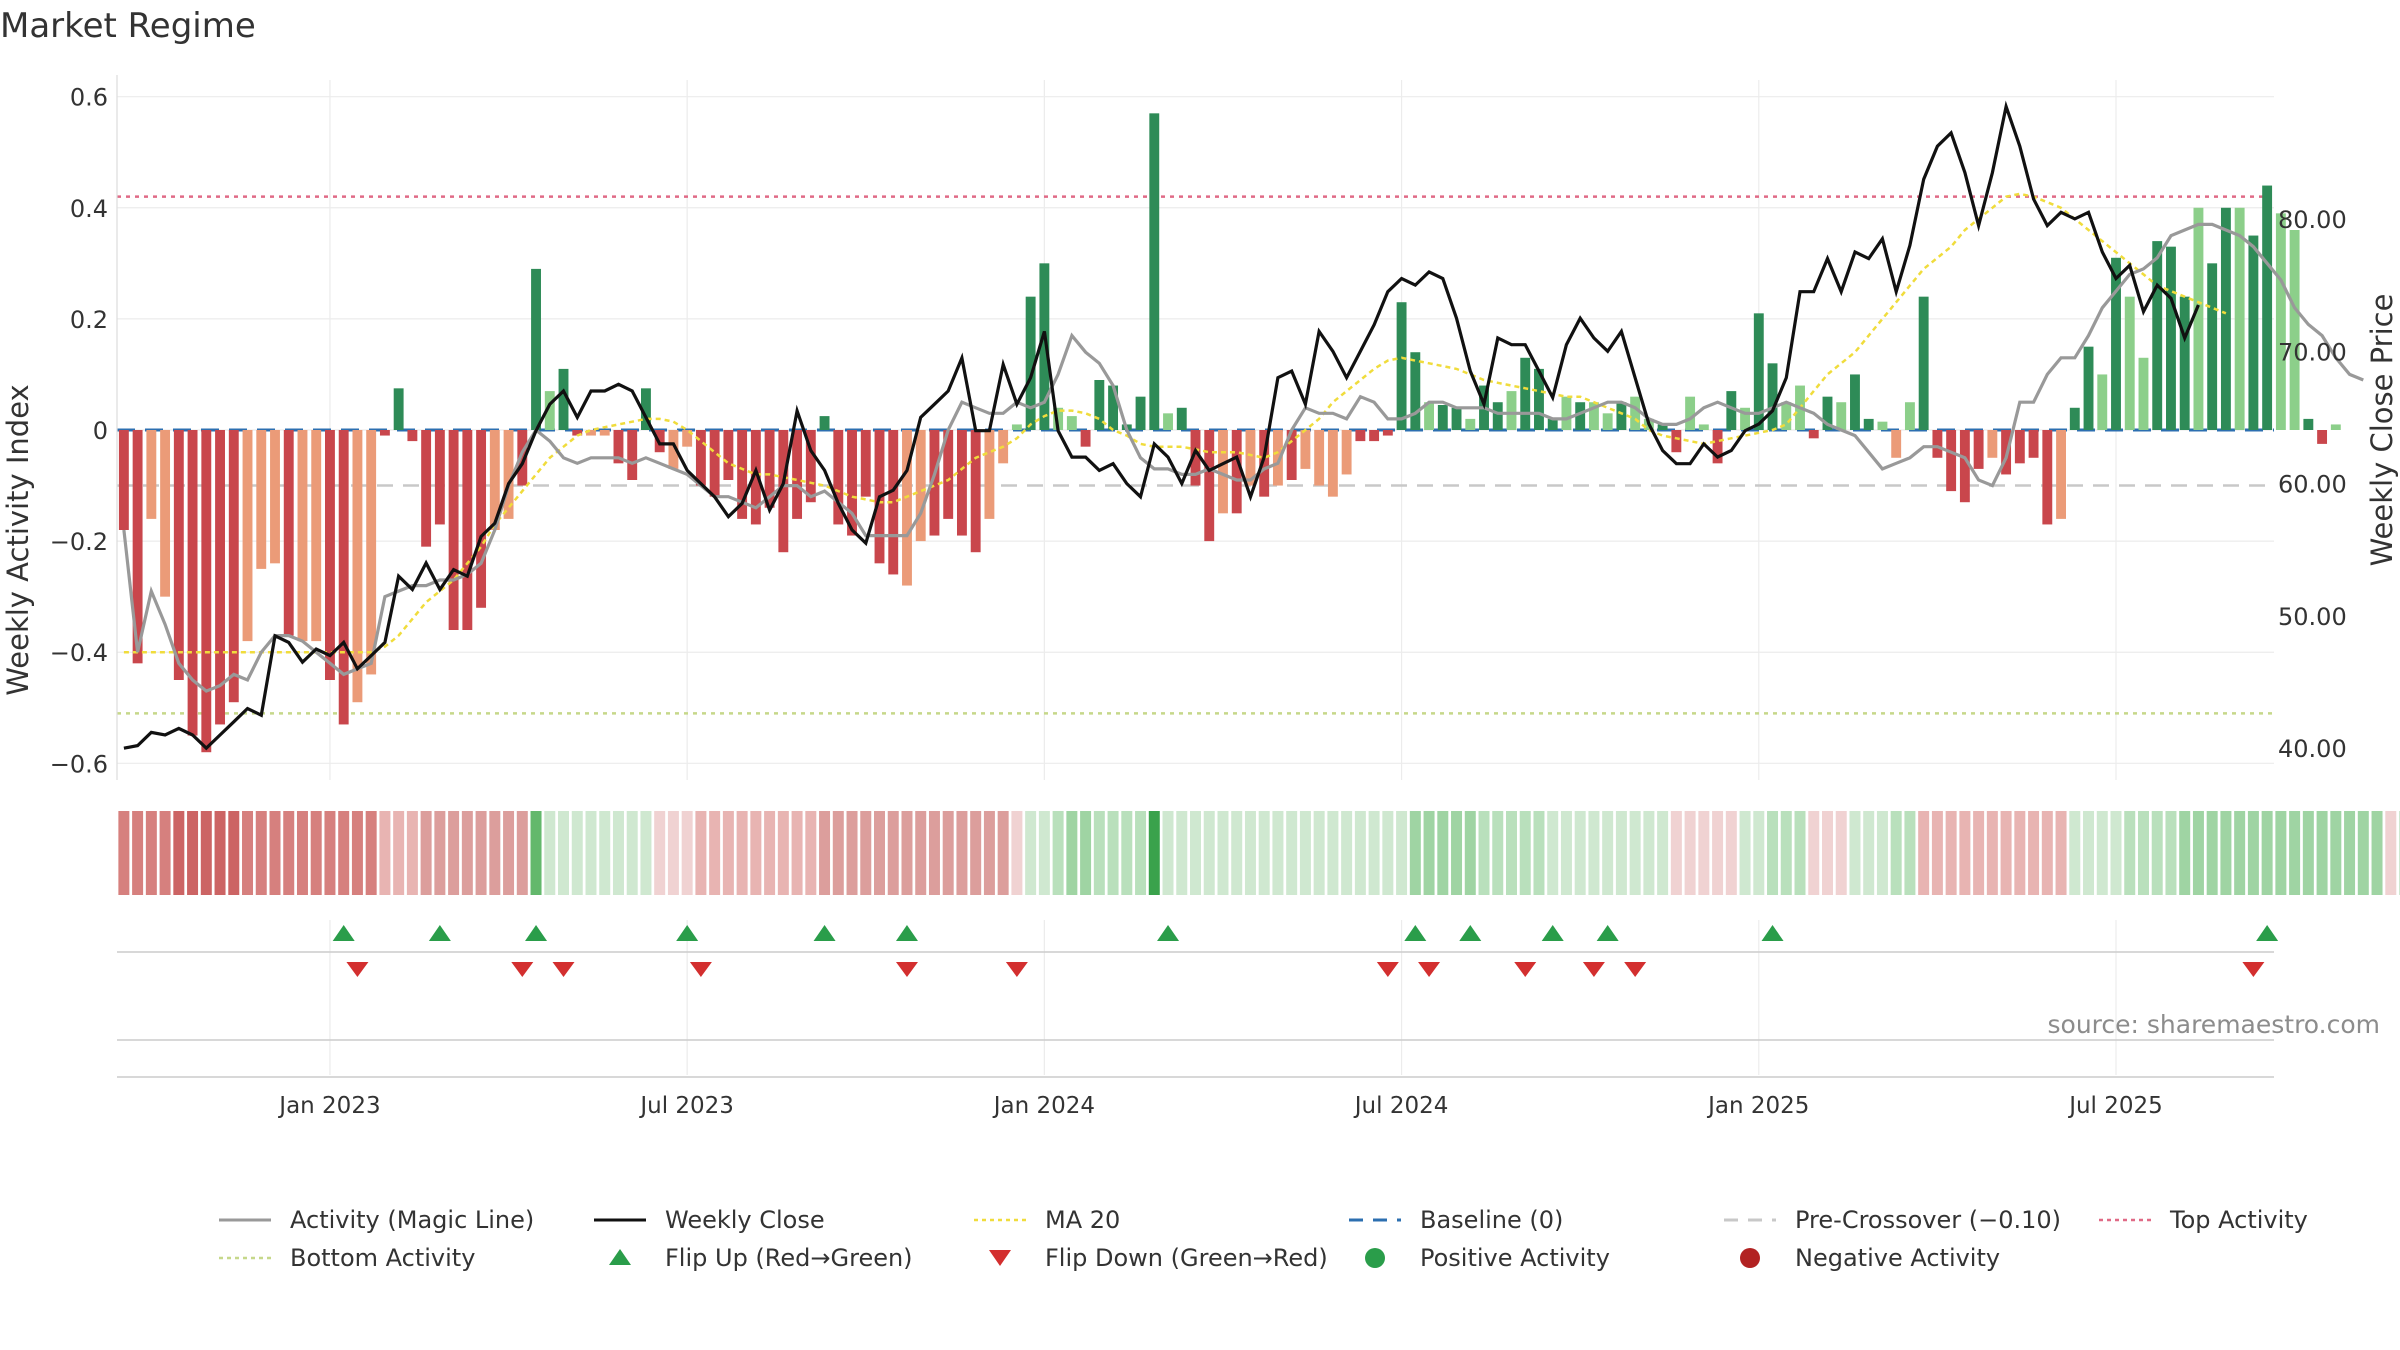 This screenshot has height=1350, width=2400. What do you see at coordinates (328, 1106) in the screenshot?
I see `x-tick-label: Jan 2023` at bounding box center [328, 1106].